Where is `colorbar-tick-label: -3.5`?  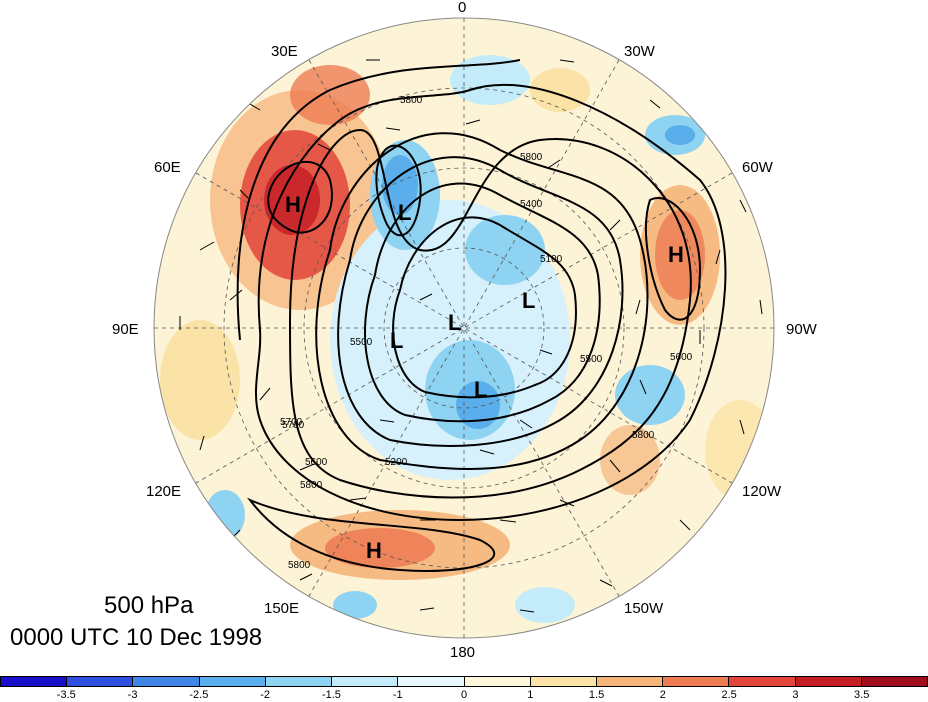 colorbar-tick-label: -3.5 is located at coordinates (66, 695).